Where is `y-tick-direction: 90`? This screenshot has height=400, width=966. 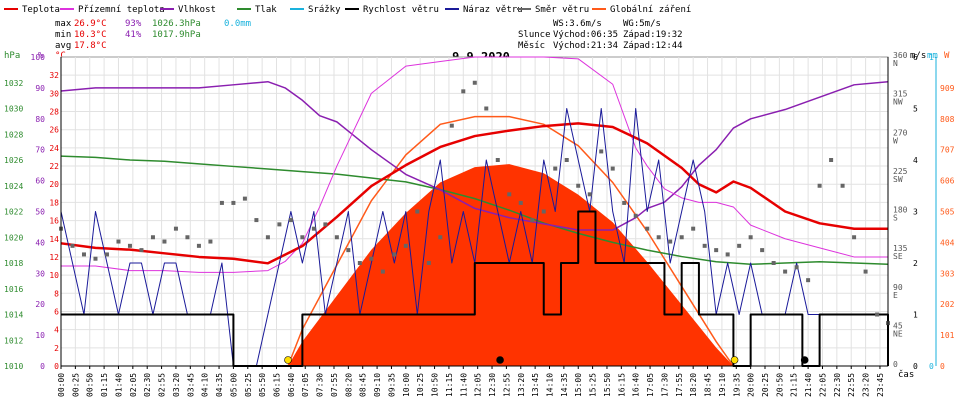
y-tick-direction: 90 is located at coordinates (898, 287).